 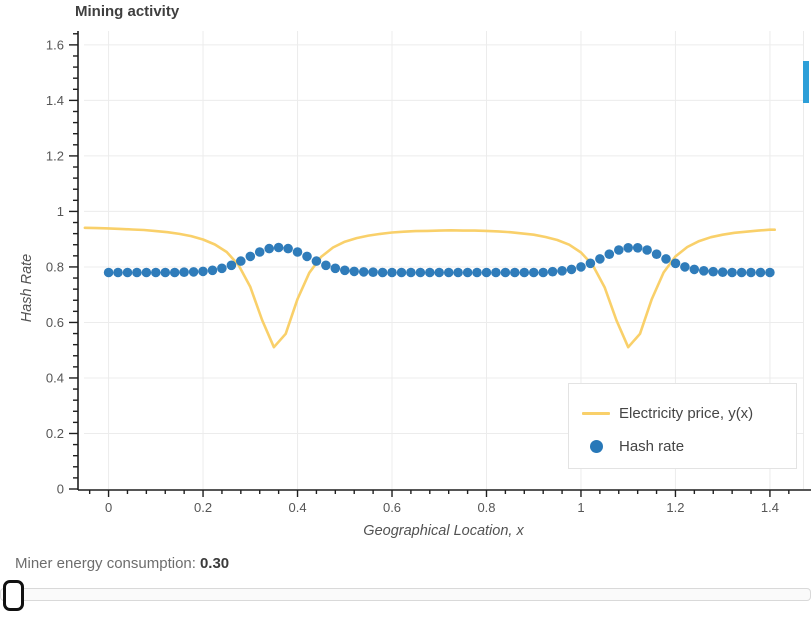 I want to click on legend-item-hashrate: Hash rate, so click(x=682, y=446).